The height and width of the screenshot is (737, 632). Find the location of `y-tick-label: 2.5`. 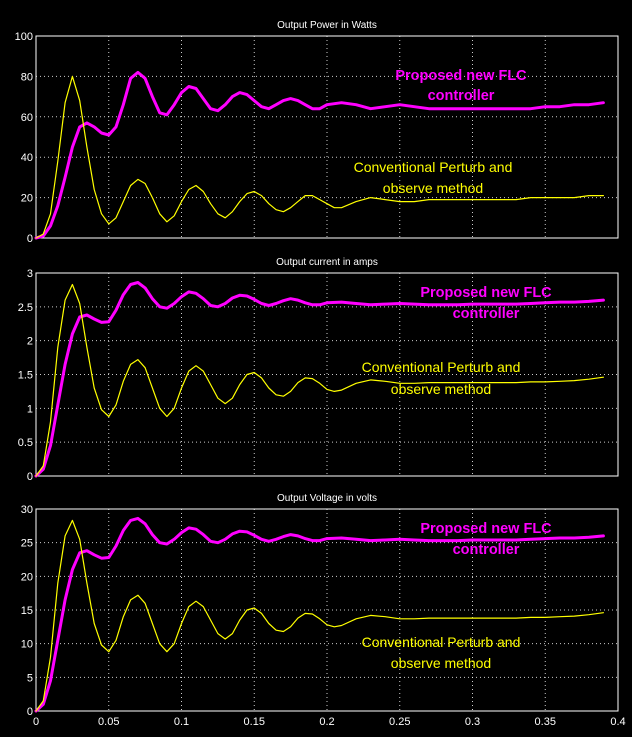

y-tick-label: 2.5 is located at coordinates (25, 308).